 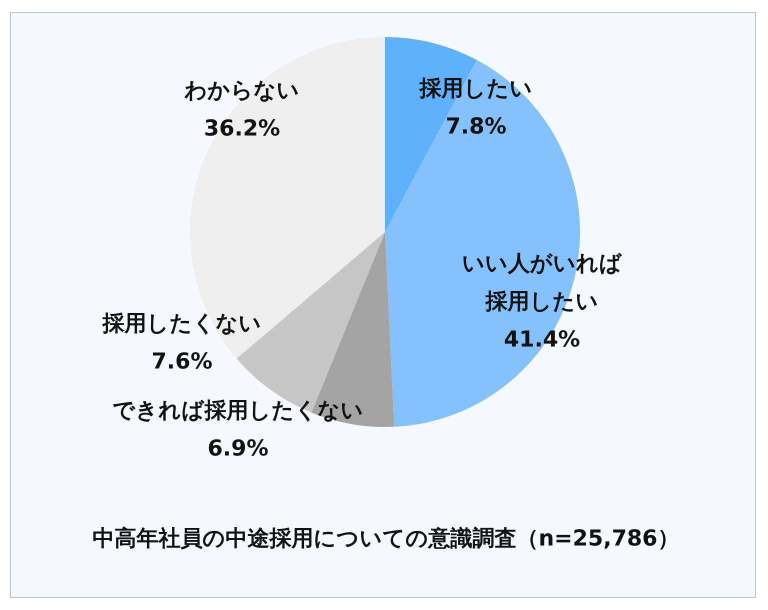 What do you see at coordinates (386, 539) in the screenshot?
I see `text: 中高年社員の中途採用についての意識調査（n=25,786）` at bounding box center [386, 539].